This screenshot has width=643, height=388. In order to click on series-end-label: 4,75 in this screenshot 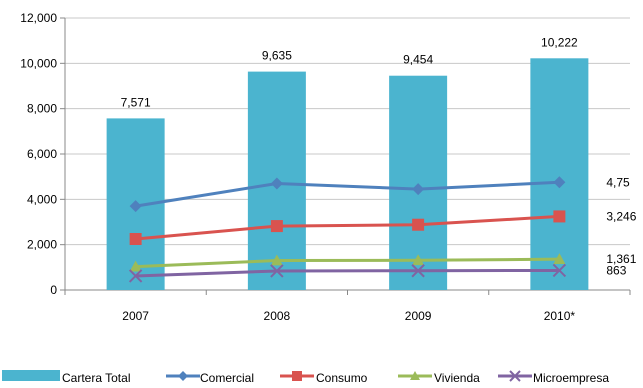, I will do `click(618, 182)`.